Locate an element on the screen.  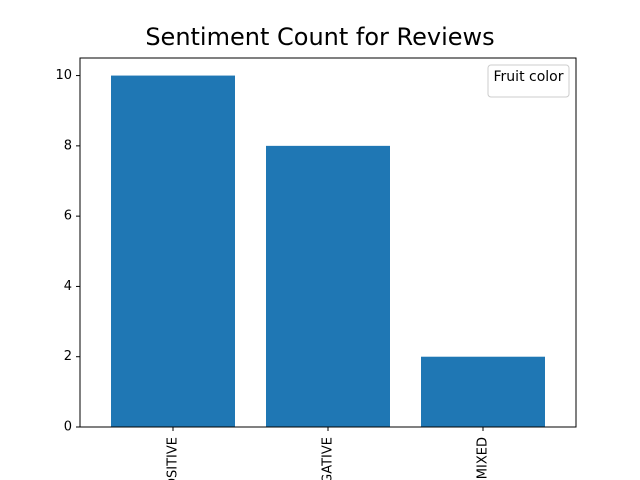
y-tick-label: 8 is located at coordinates (68, 145).